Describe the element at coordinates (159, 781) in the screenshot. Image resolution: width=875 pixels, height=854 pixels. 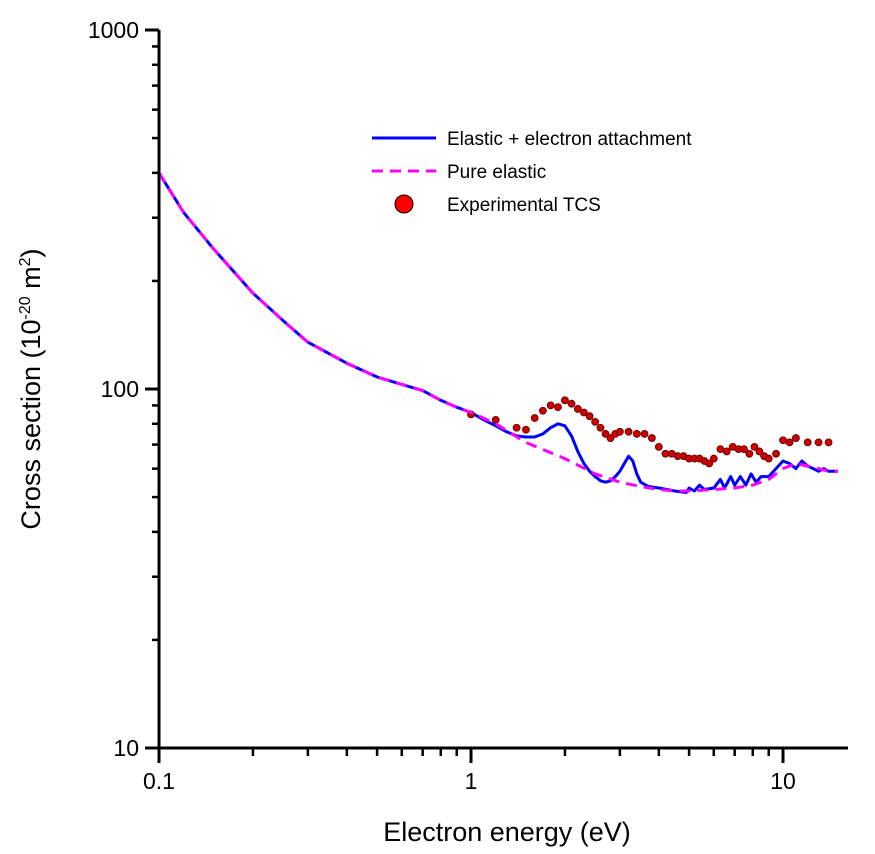
I see `x-tick-label: 0.1` at that location.